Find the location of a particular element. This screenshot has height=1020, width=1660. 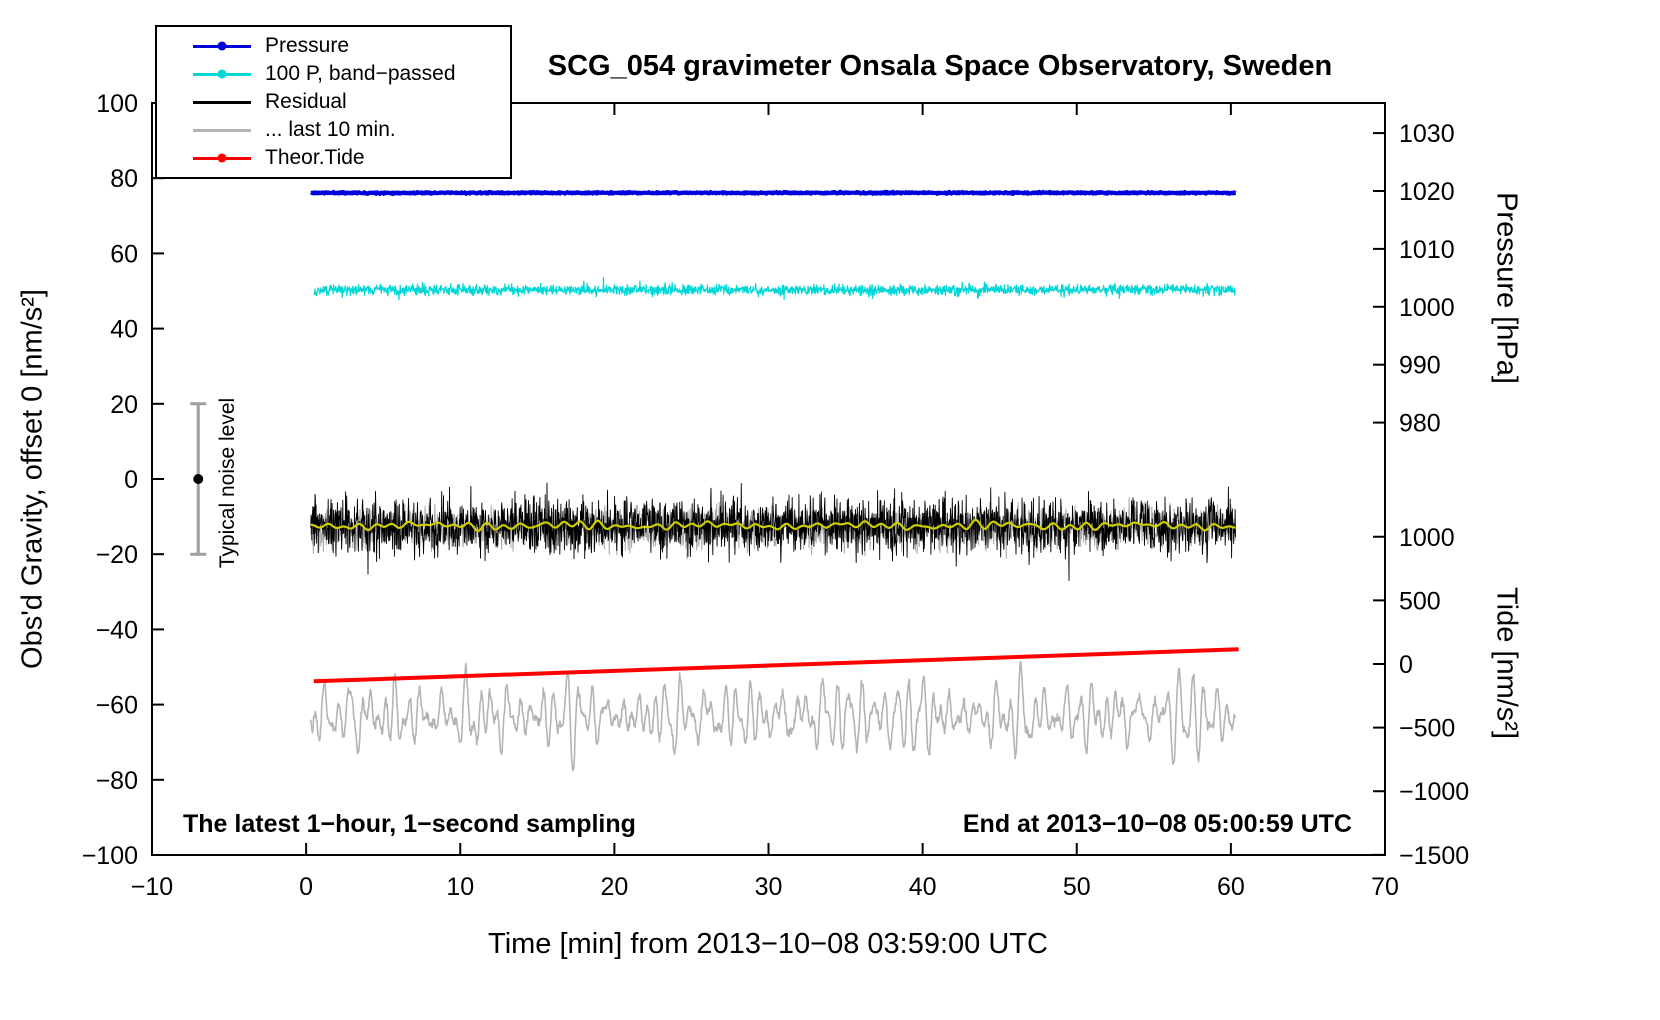

y-tick-label: −40 is located at coordinates (117, 630).